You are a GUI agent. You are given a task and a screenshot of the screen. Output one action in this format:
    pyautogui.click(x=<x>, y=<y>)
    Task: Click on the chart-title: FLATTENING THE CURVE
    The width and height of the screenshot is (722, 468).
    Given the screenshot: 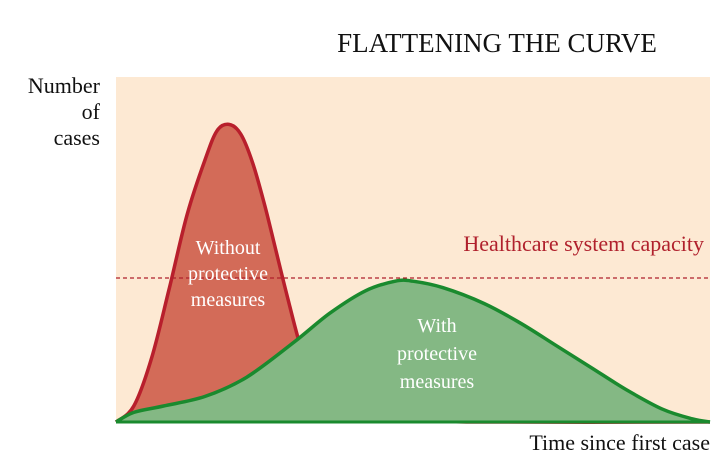 What is the action you would take?
    pyautogui.click(x=497, y=43)
    